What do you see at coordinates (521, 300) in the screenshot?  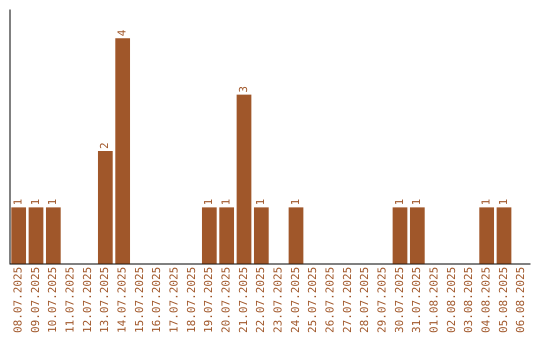 I see `x-tick-label: 06.08.2025` at bounding box center [521, 300].